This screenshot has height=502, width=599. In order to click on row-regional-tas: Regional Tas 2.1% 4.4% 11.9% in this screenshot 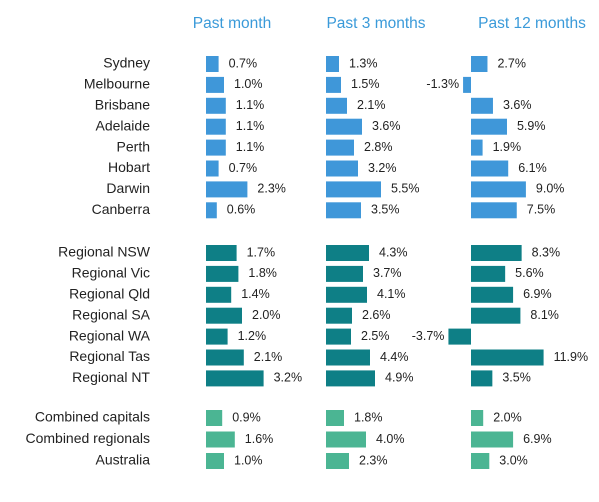, I will do `click(329, 357)`.